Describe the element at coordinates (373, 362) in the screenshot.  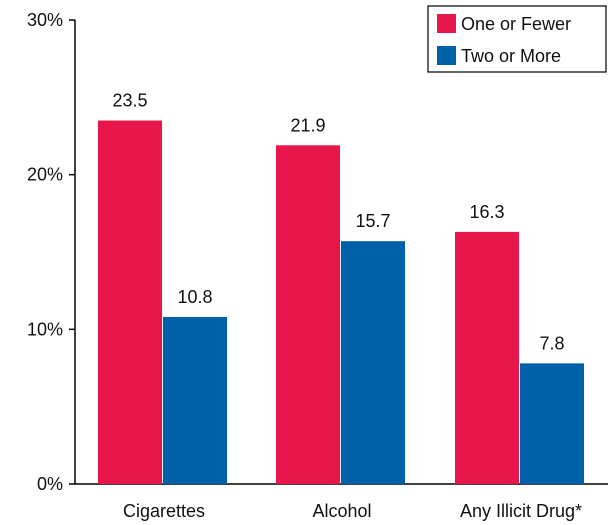
I see `bar-two-or-more-alcohol` at that location.